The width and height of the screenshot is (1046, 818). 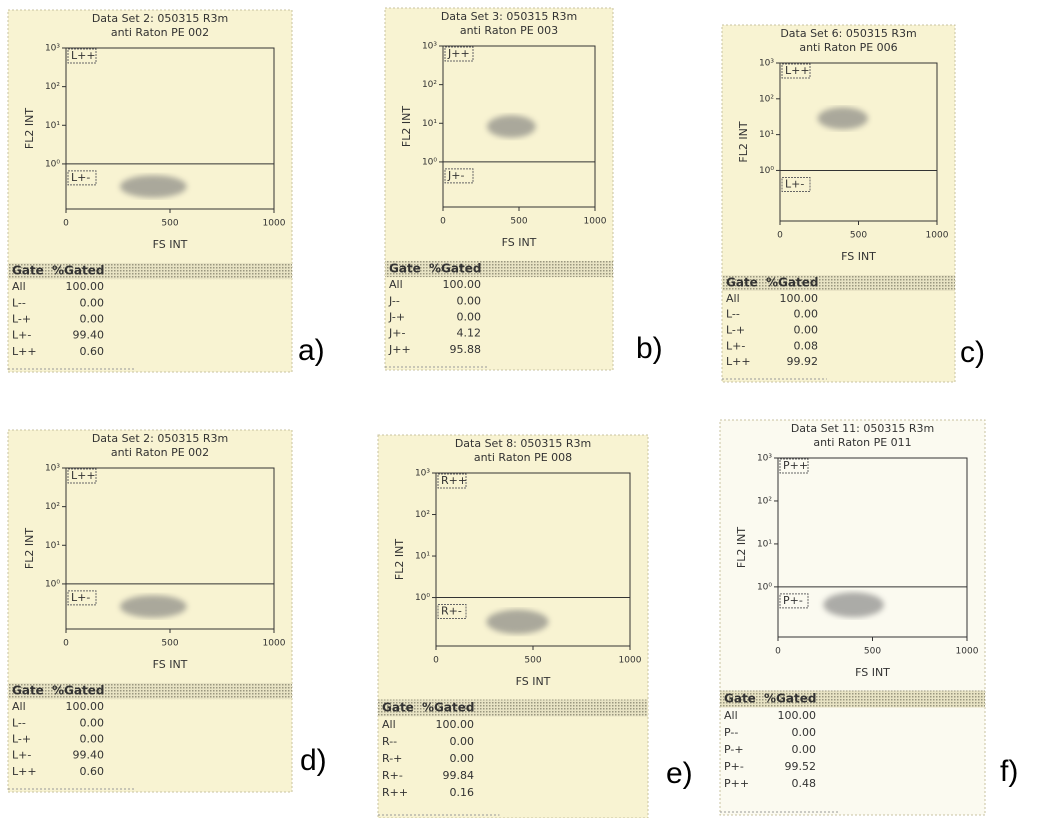 I want to click on panel-title: anti Raton PE 006, so click(x=848, y=47).